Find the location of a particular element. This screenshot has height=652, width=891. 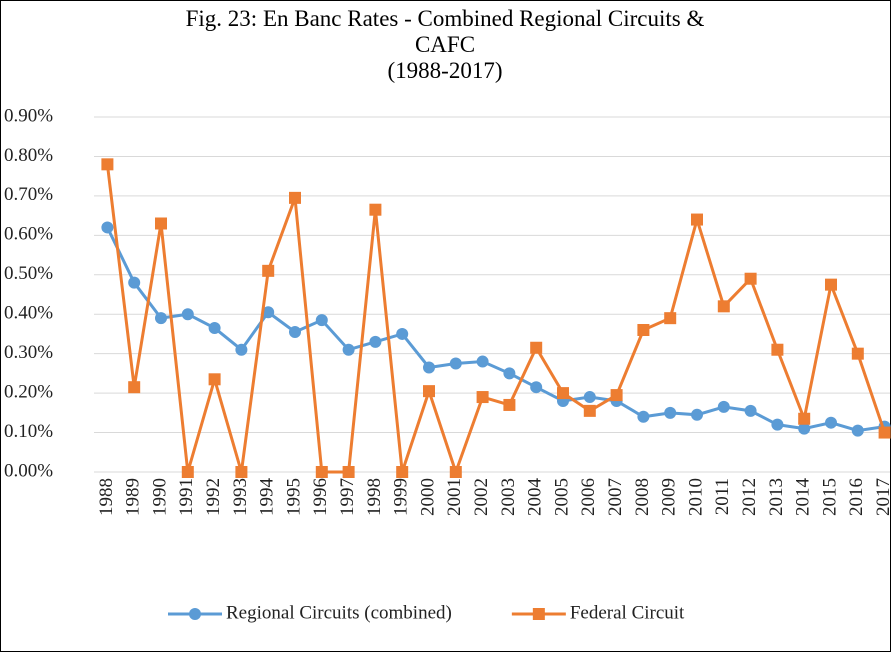

x-tick-label: 2003 is located at coordinates (508, 497).